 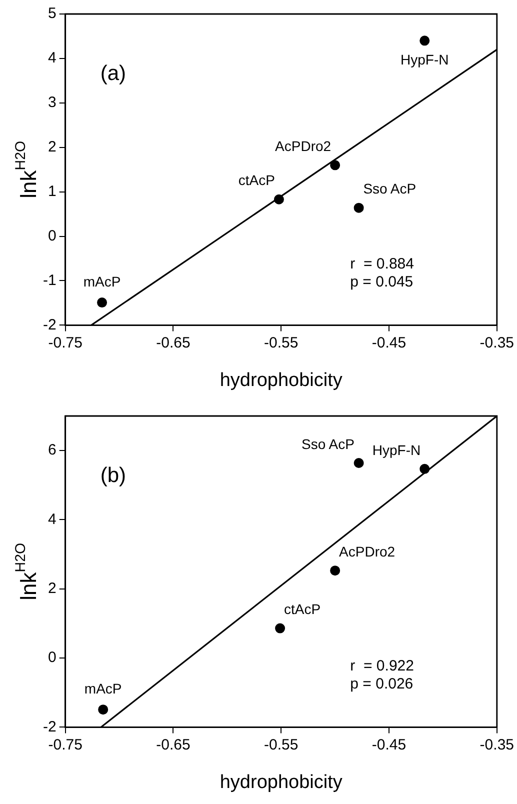 I want to click on annotation: p = 0.045, so click(x=382, y=281).